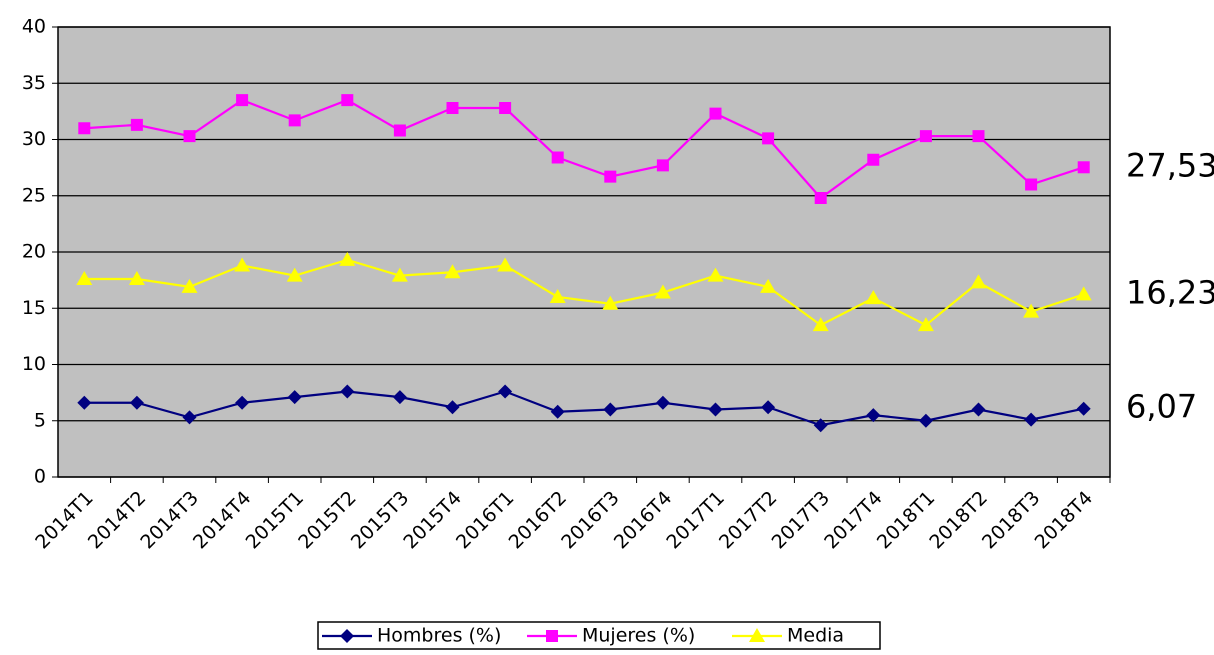 The width and height of the screenshot is (1214, 655). Describe the element at coordinates (958, 520) in the screenshot. I see `x-tick-label: 2018T2` at that location.